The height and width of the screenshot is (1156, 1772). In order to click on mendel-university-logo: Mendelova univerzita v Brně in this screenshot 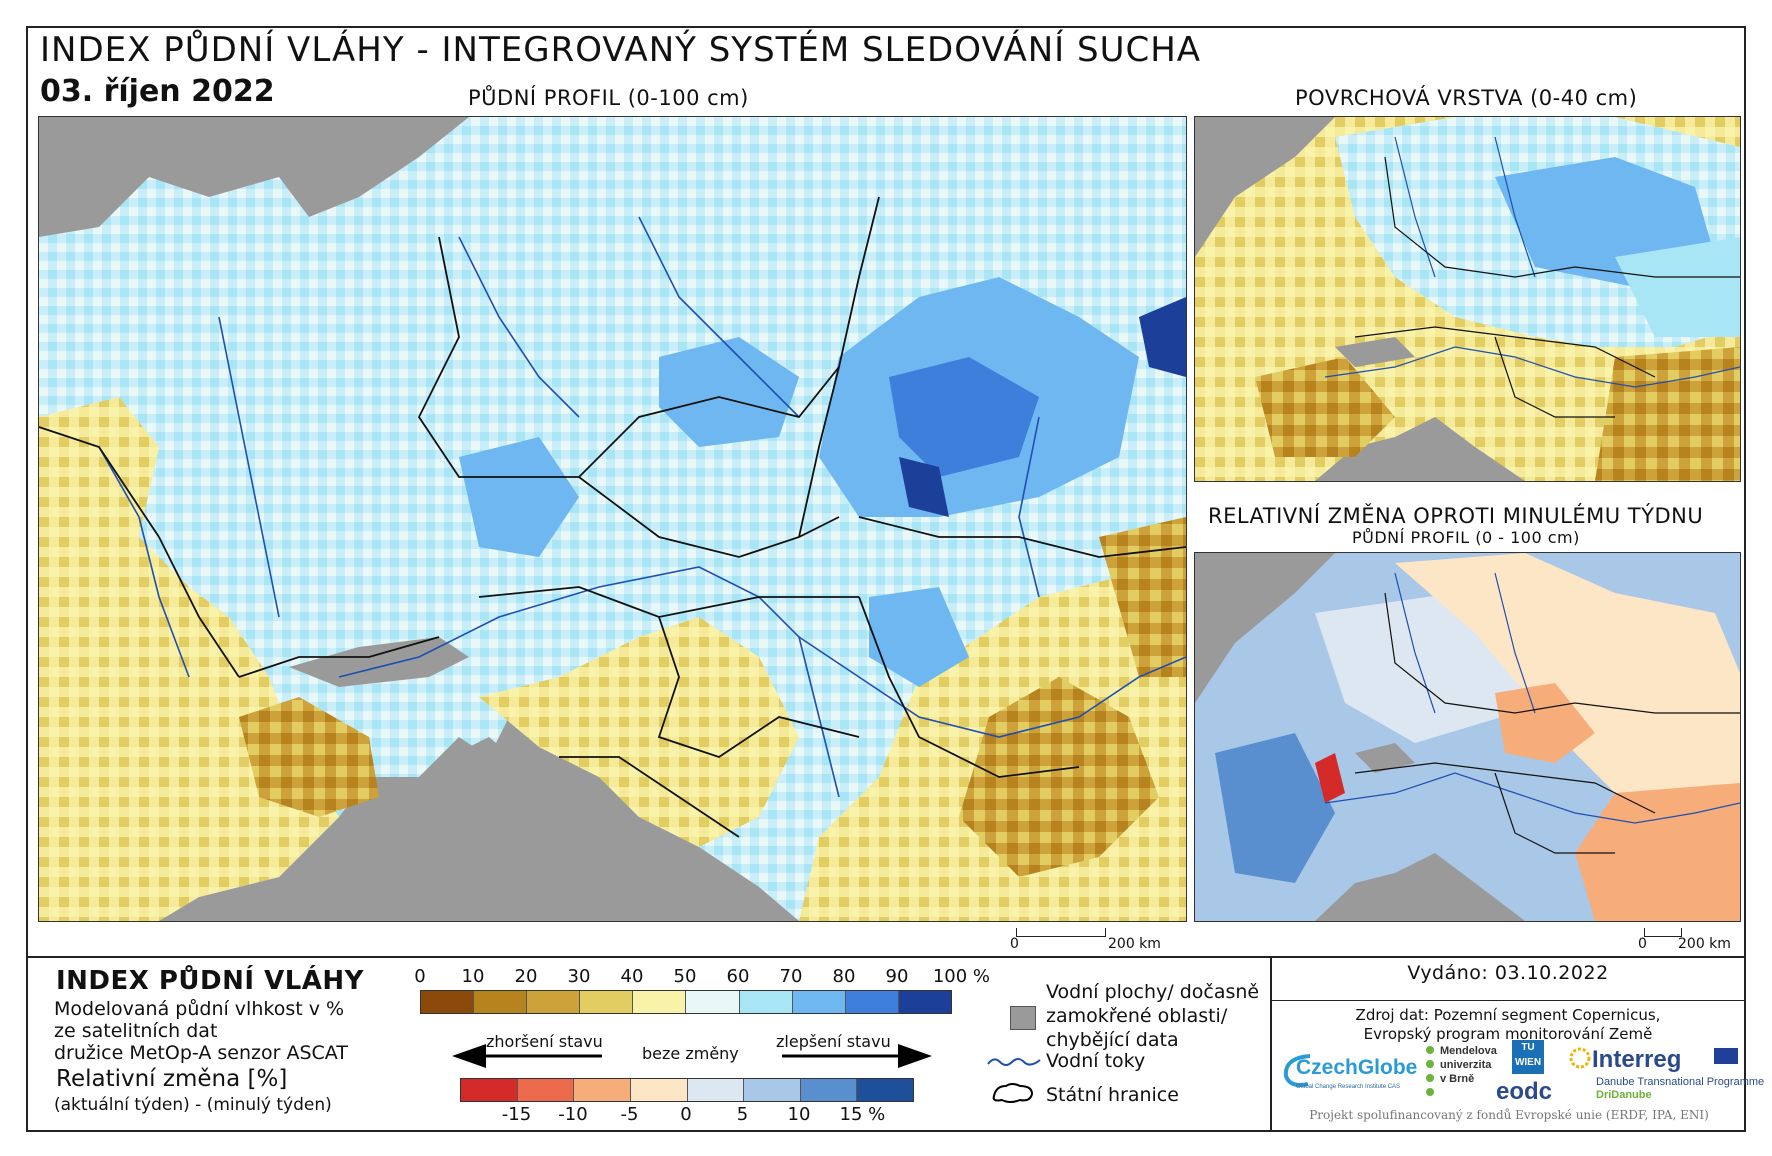, I will do `click(1464, 1074)`.